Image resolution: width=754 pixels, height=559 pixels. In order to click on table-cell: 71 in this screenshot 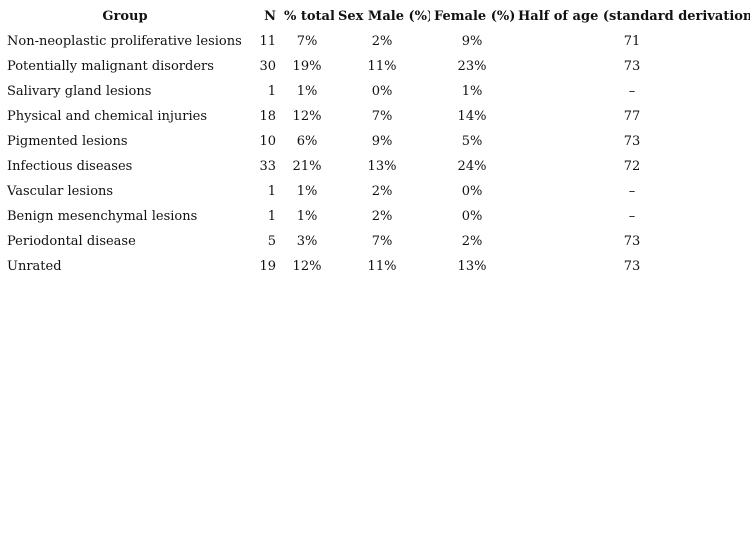, I will do `click(632, 41)`.